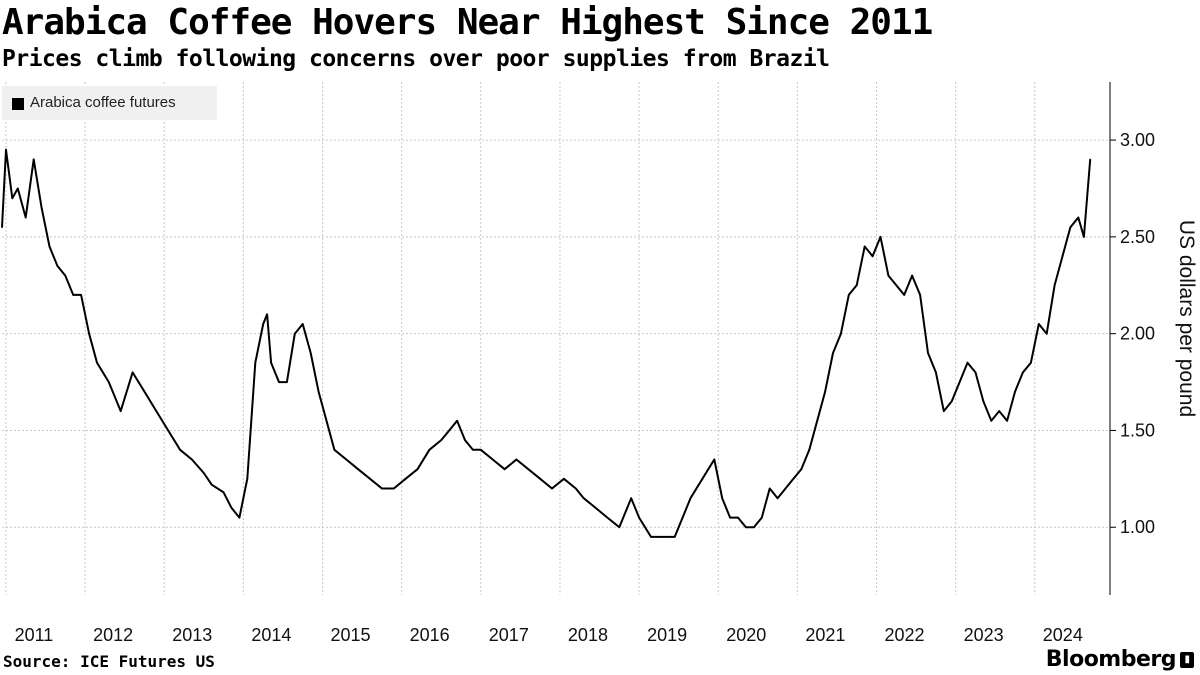  I want to click on source-note: Source: ICE Futures US, so click(109, 661).